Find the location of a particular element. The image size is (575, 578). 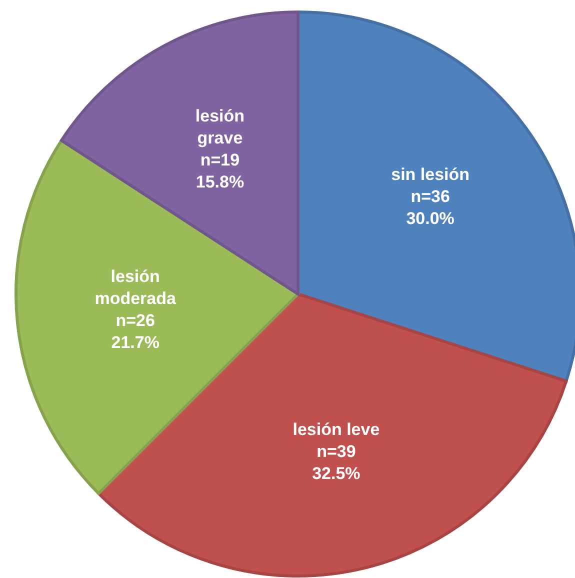

data-label: n=26 21.7% is located at coordinates (135, 332).